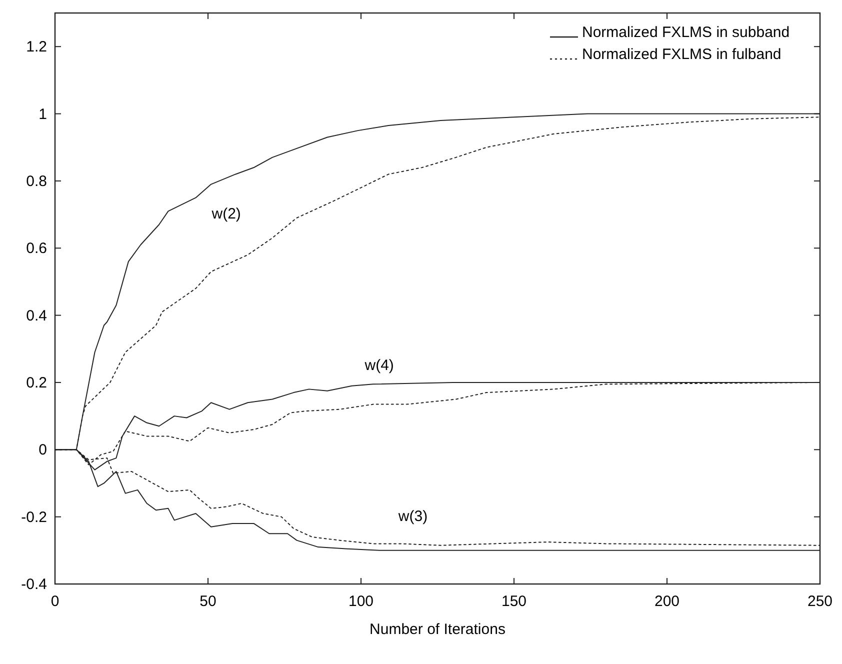  I want to click on x-tick-label: 150, so click(514, 601).